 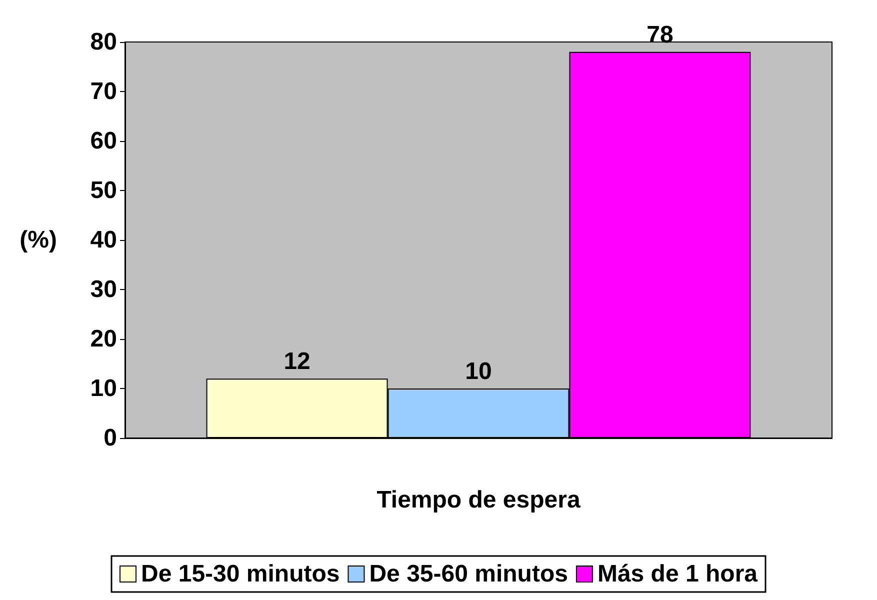 What do you see at coordinates (103, 190) in the screenshot?
I see `y-tick-label: 50` at bounding box center [103, 190].